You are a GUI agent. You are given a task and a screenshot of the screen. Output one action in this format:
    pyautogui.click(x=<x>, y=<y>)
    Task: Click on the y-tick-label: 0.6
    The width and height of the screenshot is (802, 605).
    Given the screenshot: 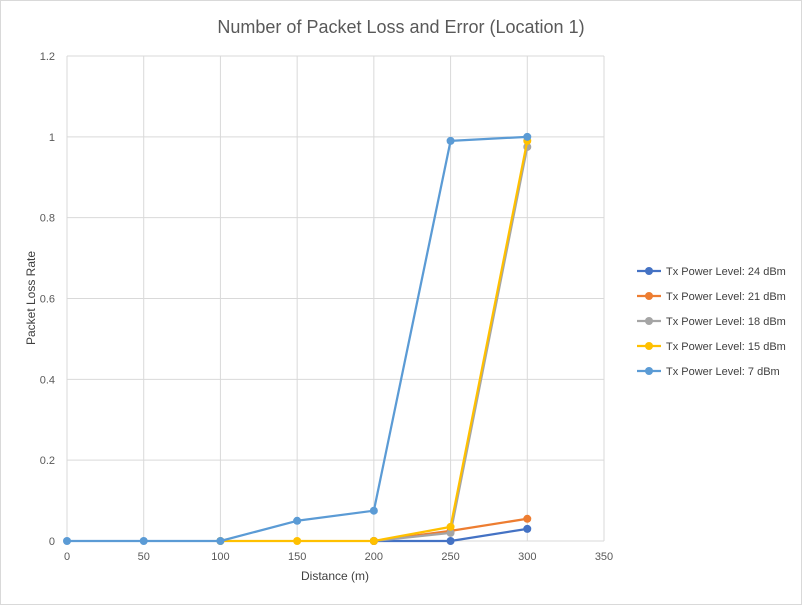 What is the action you would take?
    pyautogui.click(x=47, y=300)
    